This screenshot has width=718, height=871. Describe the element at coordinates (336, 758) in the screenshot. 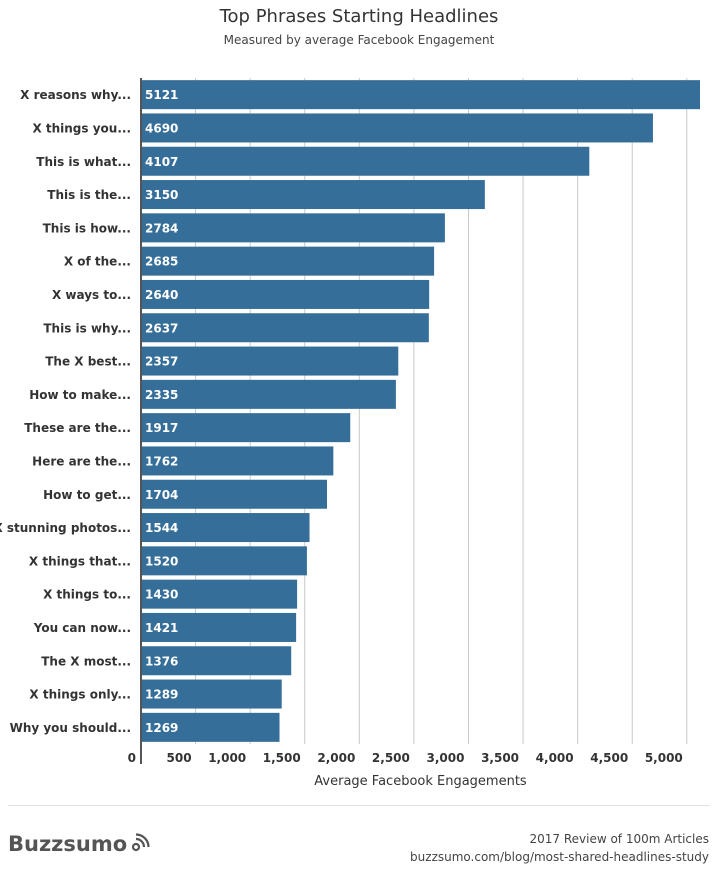

I see `x-tick-label: 2,000` at that location.